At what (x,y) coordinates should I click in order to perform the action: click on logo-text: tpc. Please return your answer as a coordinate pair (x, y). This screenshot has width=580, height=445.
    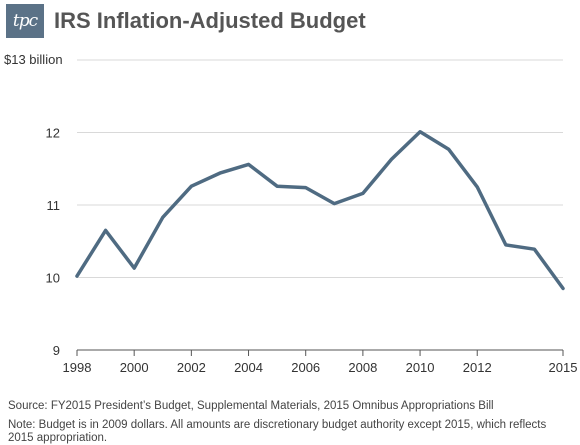
    Looking at the image, I should click on (25, 21).